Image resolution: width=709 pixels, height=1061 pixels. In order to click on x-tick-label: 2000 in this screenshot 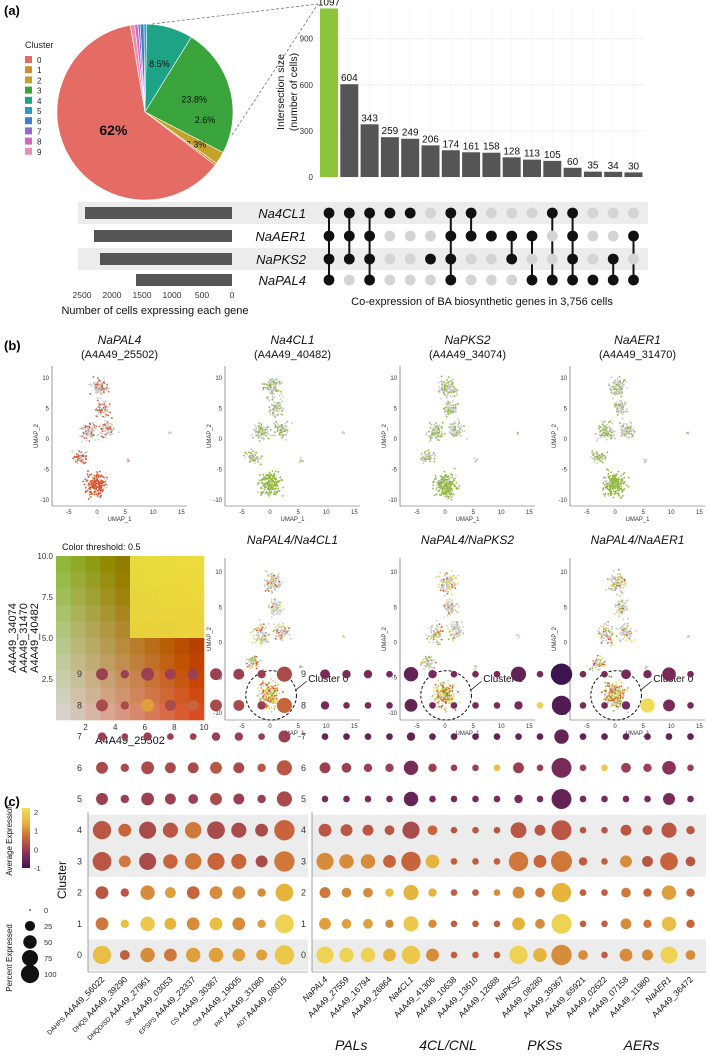, I will do `click(112, 295)`.